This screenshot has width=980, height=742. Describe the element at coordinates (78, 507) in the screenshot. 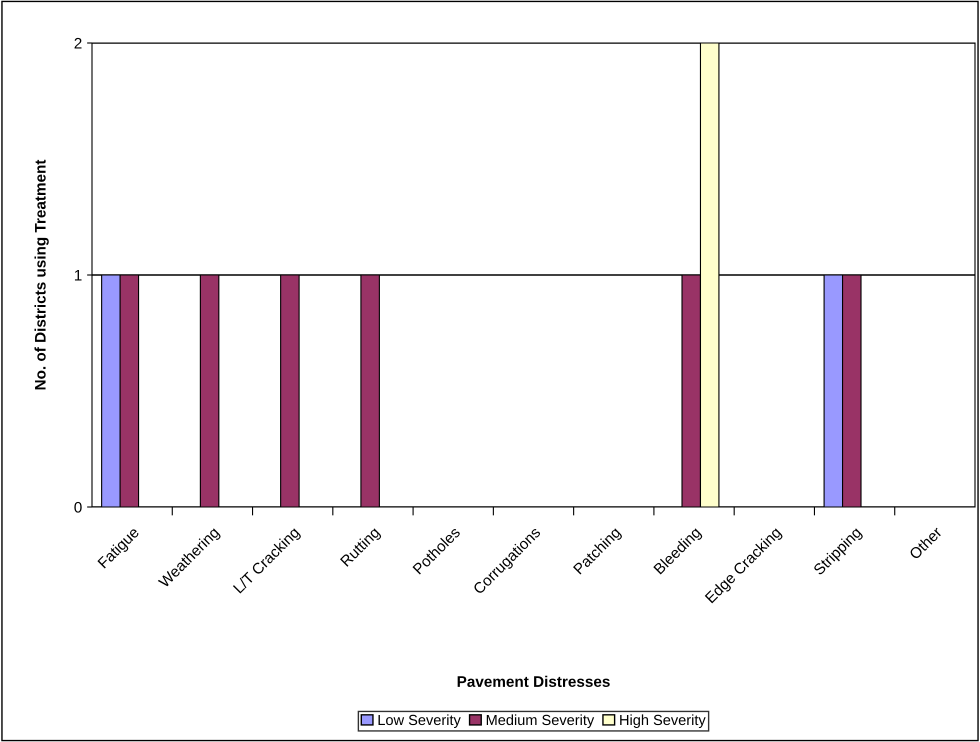

I see `y-tick-label: 0` at that location.